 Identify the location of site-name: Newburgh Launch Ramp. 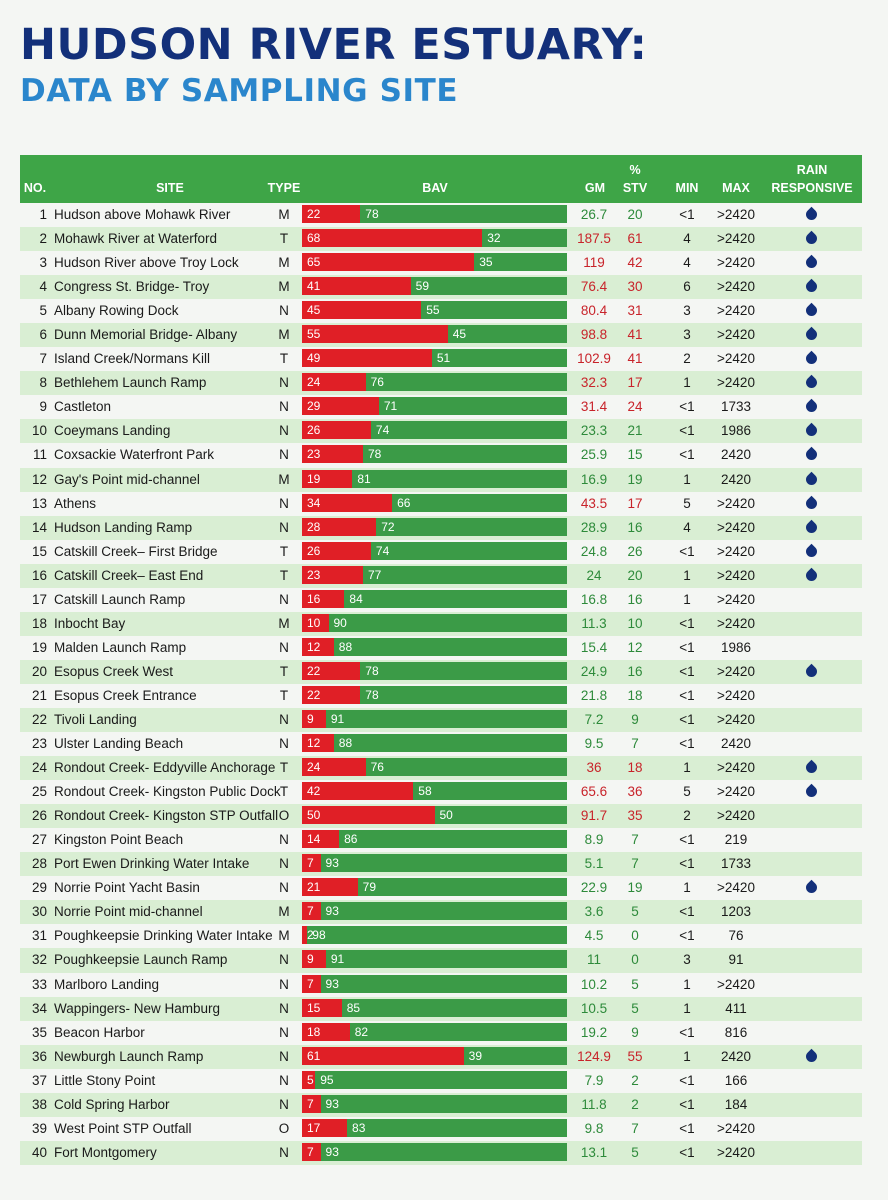
(129, 1056).